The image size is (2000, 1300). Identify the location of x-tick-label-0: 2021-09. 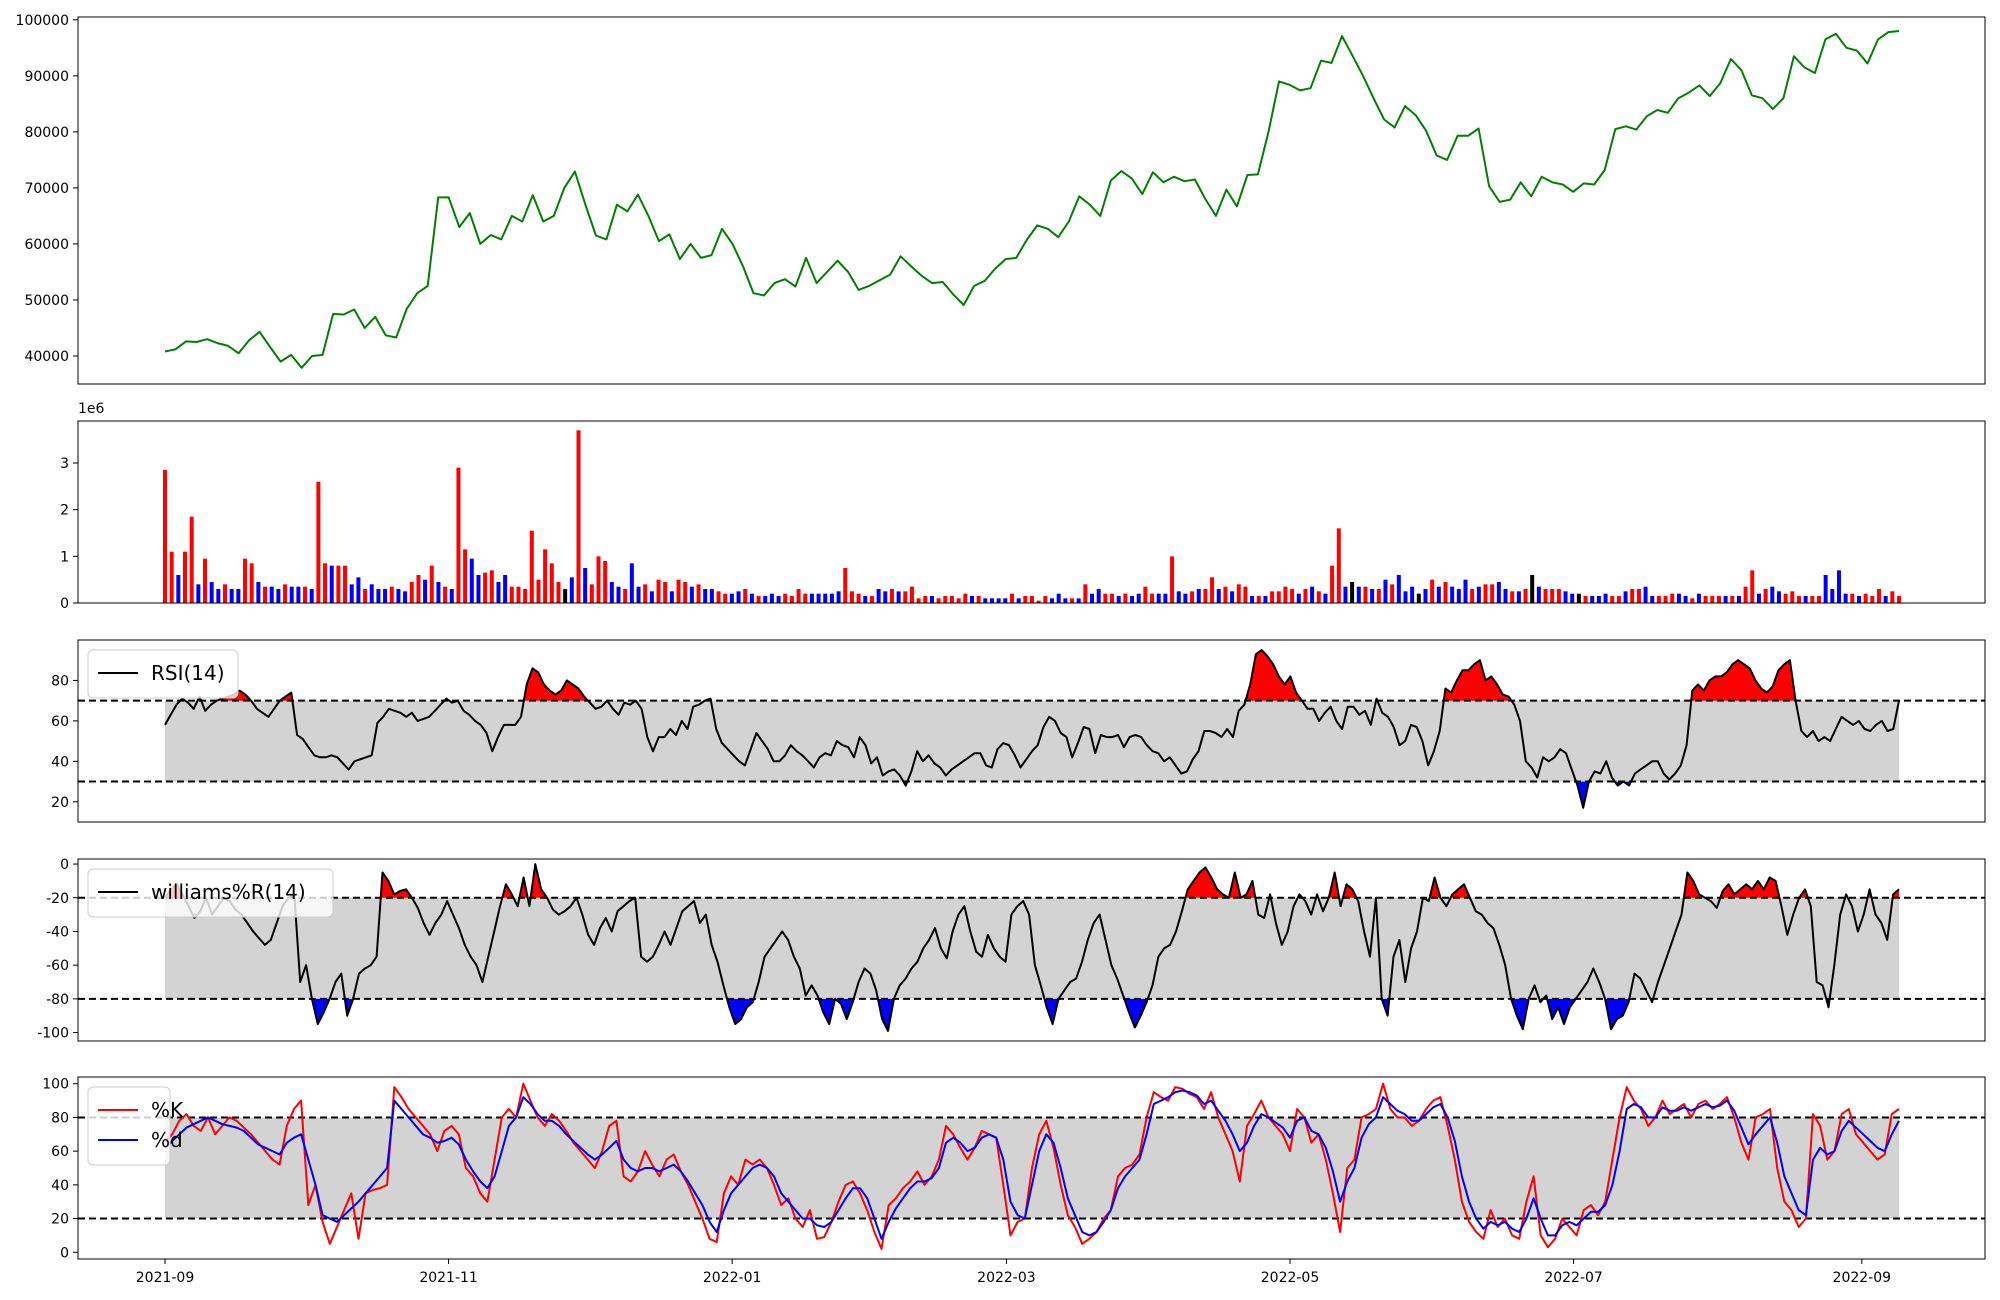
(165, 1278).